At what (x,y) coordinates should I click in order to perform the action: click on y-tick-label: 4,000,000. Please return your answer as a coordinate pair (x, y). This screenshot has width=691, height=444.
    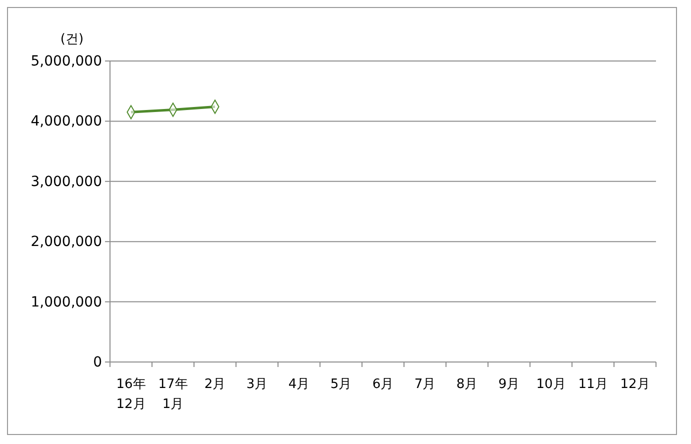
    Looking at the image, I should click on (66, 122).